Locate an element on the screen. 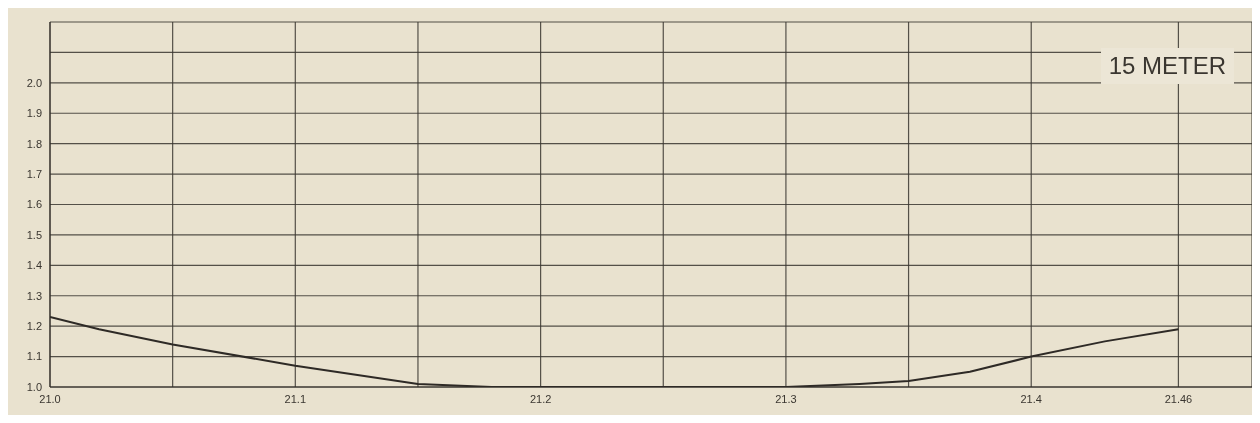 The width and height of the screenshot is (1260, 423). x-tick-label: 21.1 is located at coordinates (295, 398).